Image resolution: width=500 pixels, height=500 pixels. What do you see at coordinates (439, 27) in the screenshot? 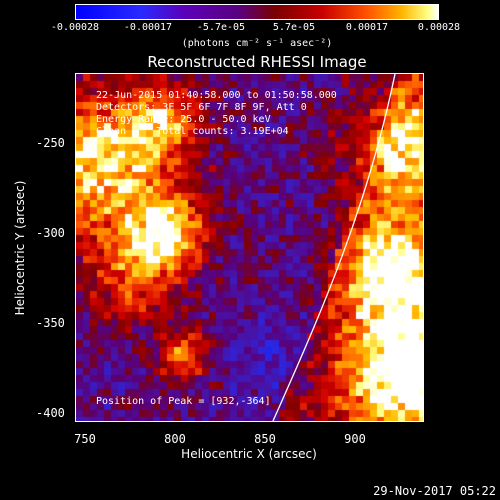
I see `colorbar-tick: 0.00028` at bounding box center [439, 27].